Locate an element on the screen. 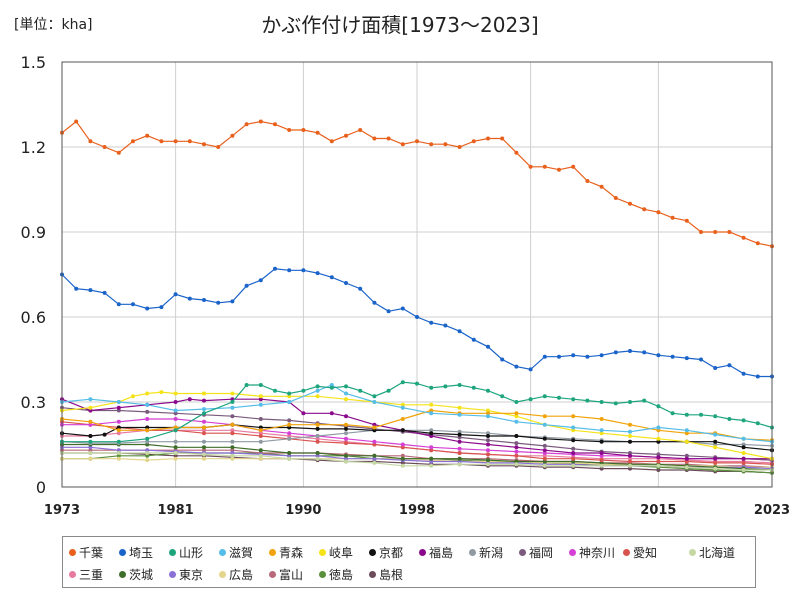  x-tick-label: 1973 is located at coordinates (62, 510).